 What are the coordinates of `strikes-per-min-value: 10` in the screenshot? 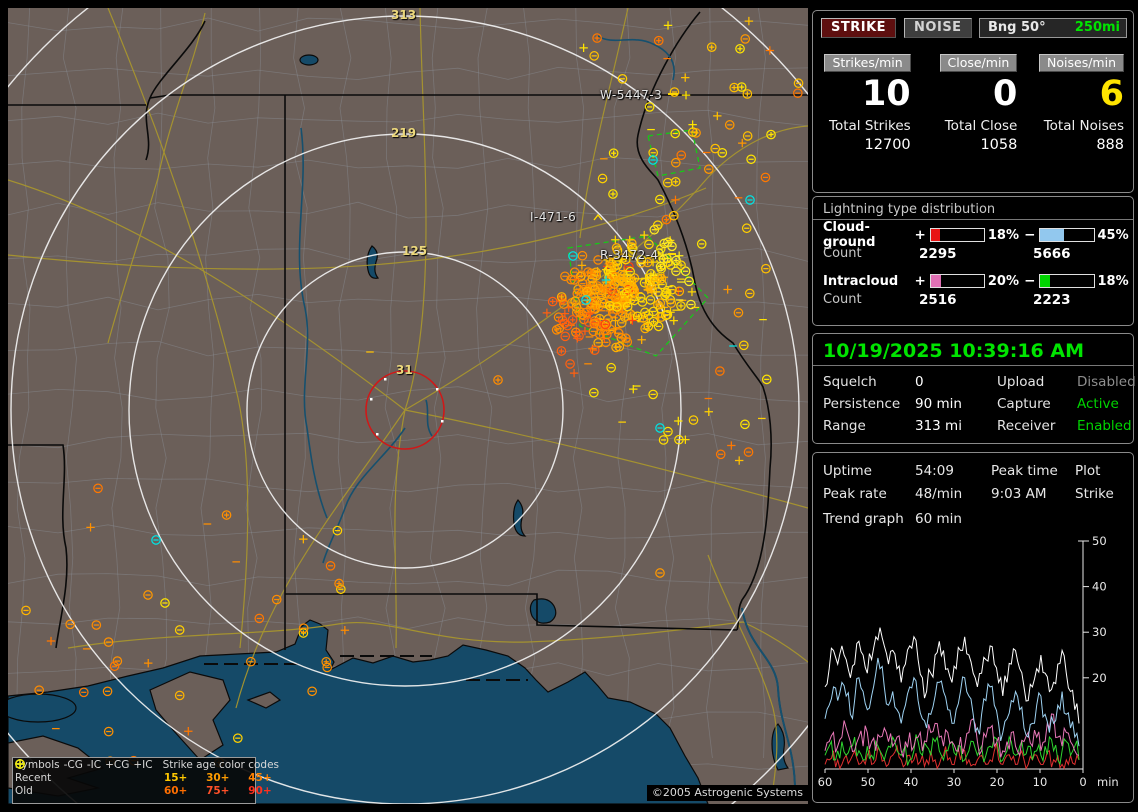 It's located at (886, 94).